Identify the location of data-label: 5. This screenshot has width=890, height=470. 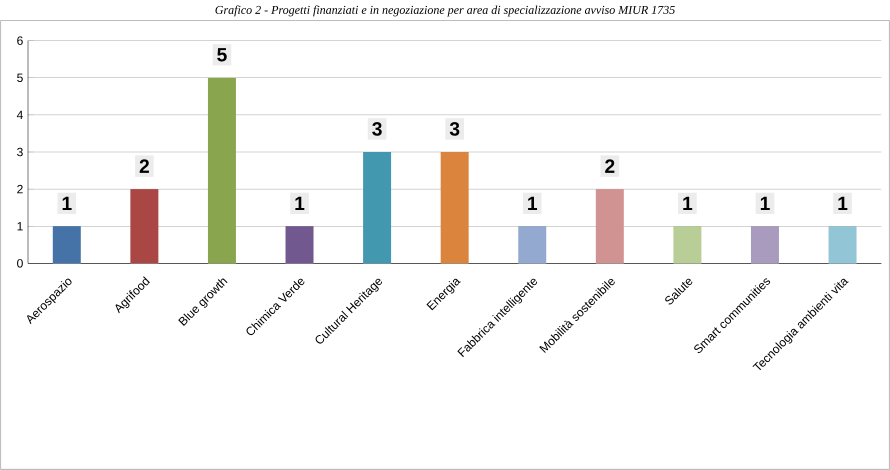
(222, 55).